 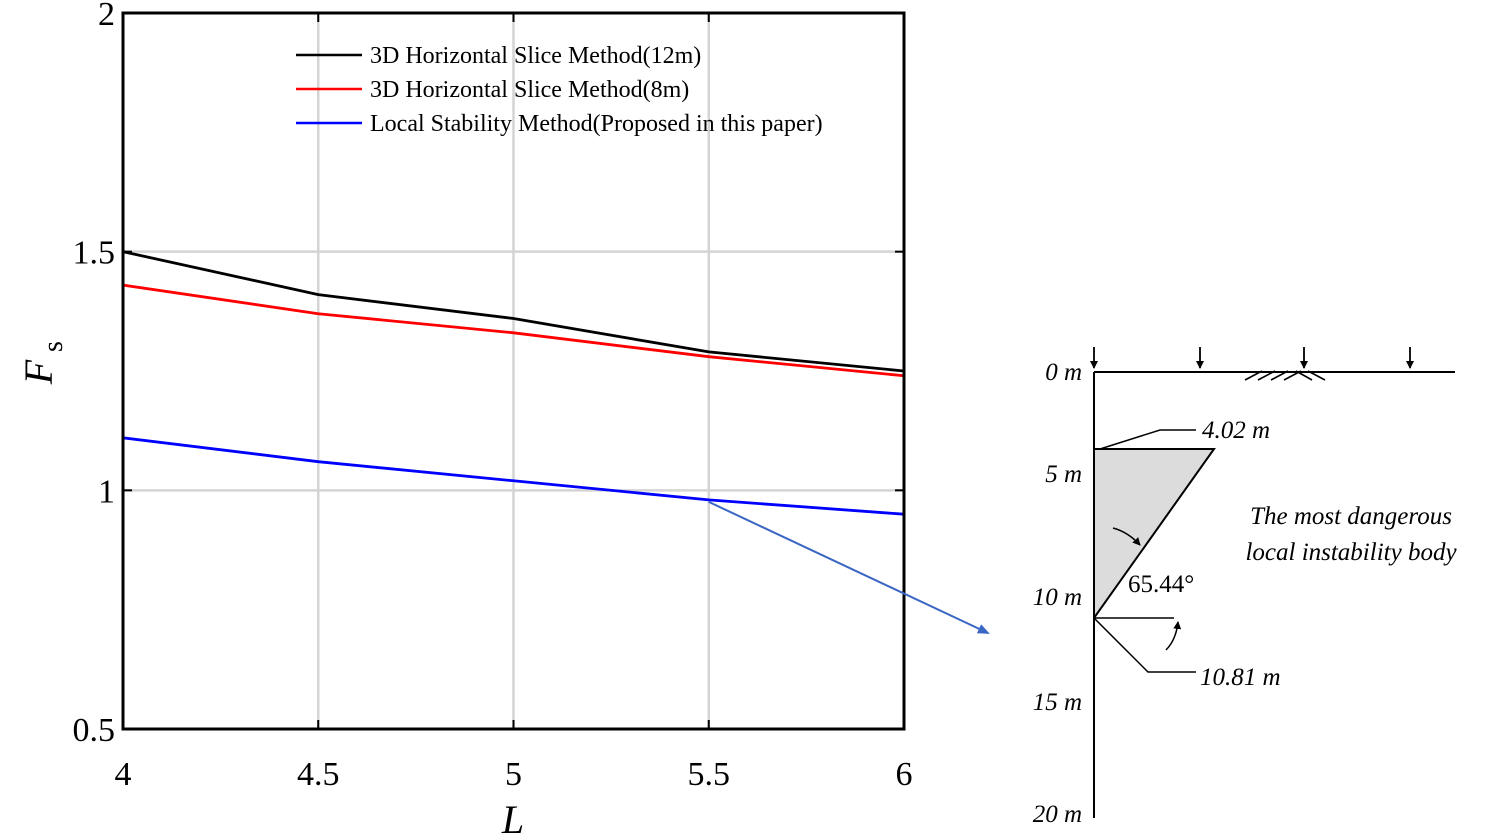 I want to click on bottom-angle-arc-icon, so click(x=1173, y=636).